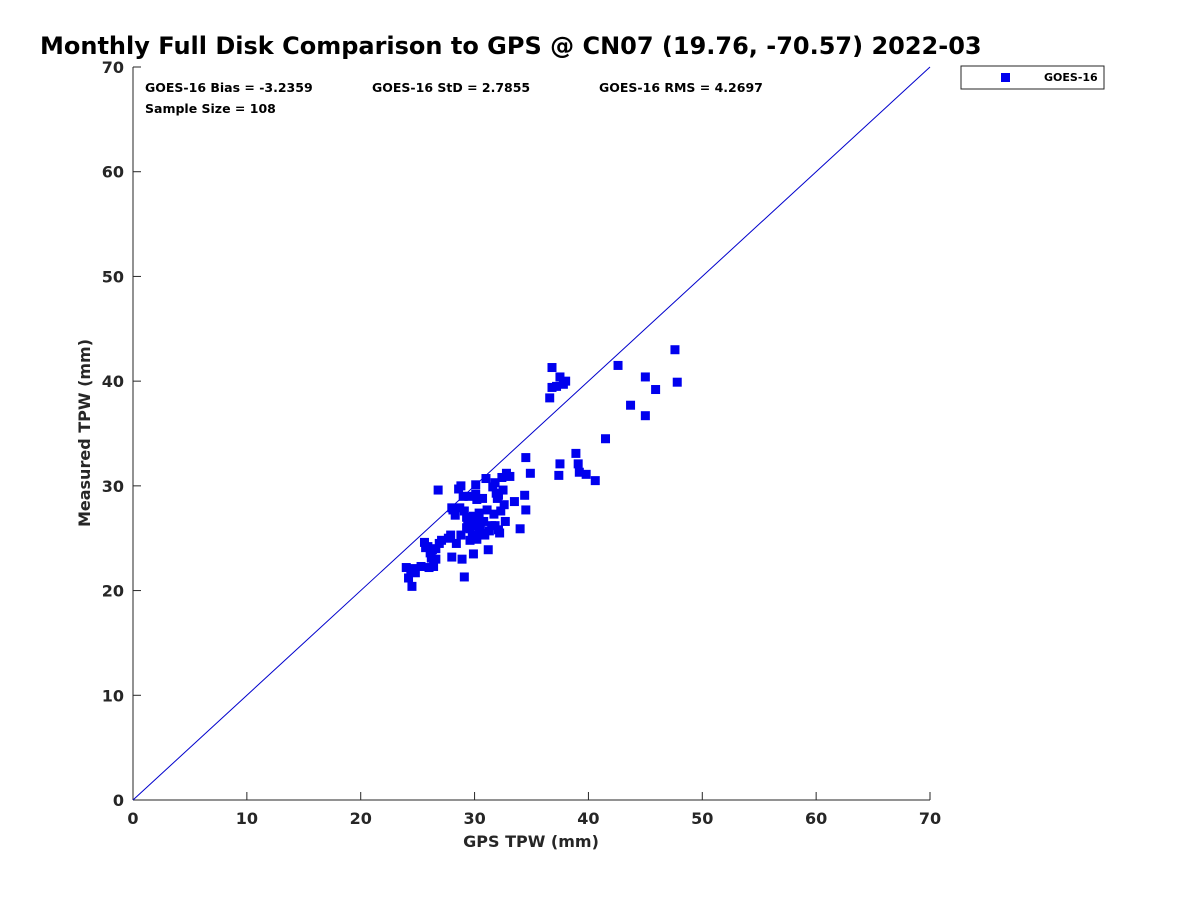  Describe the element at coordinates (1032, 77) in the screenshot. I see `legend-box` at that location.